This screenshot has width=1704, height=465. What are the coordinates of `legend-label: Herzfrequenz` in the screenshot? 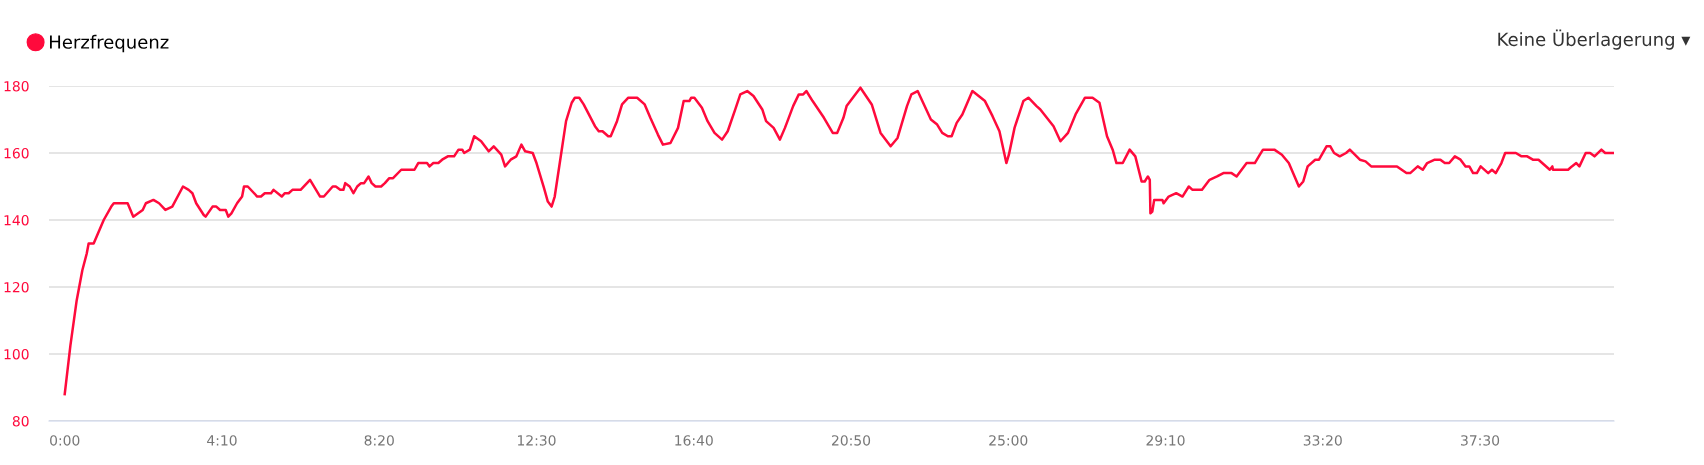 It's located at (109, 43).